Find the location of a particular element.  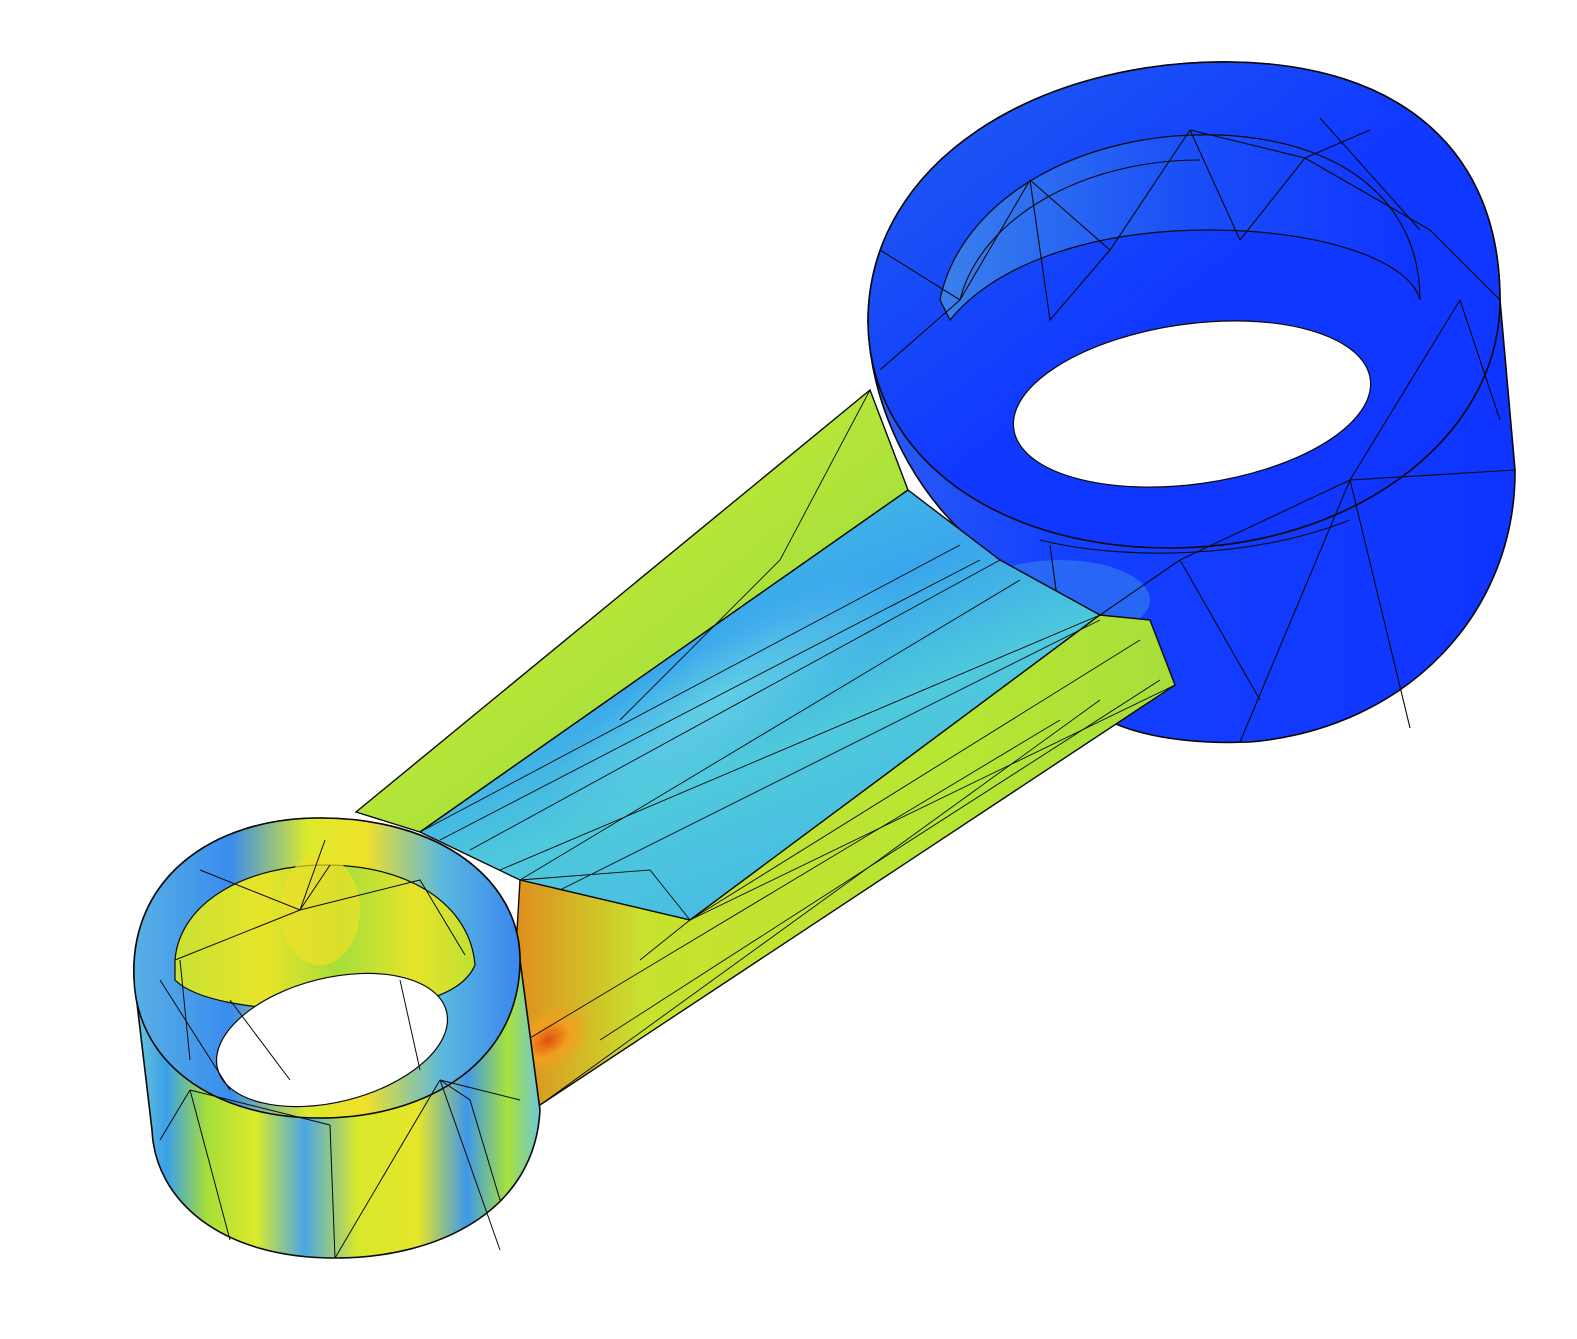

small-end is located at coordinates (337, 1038).